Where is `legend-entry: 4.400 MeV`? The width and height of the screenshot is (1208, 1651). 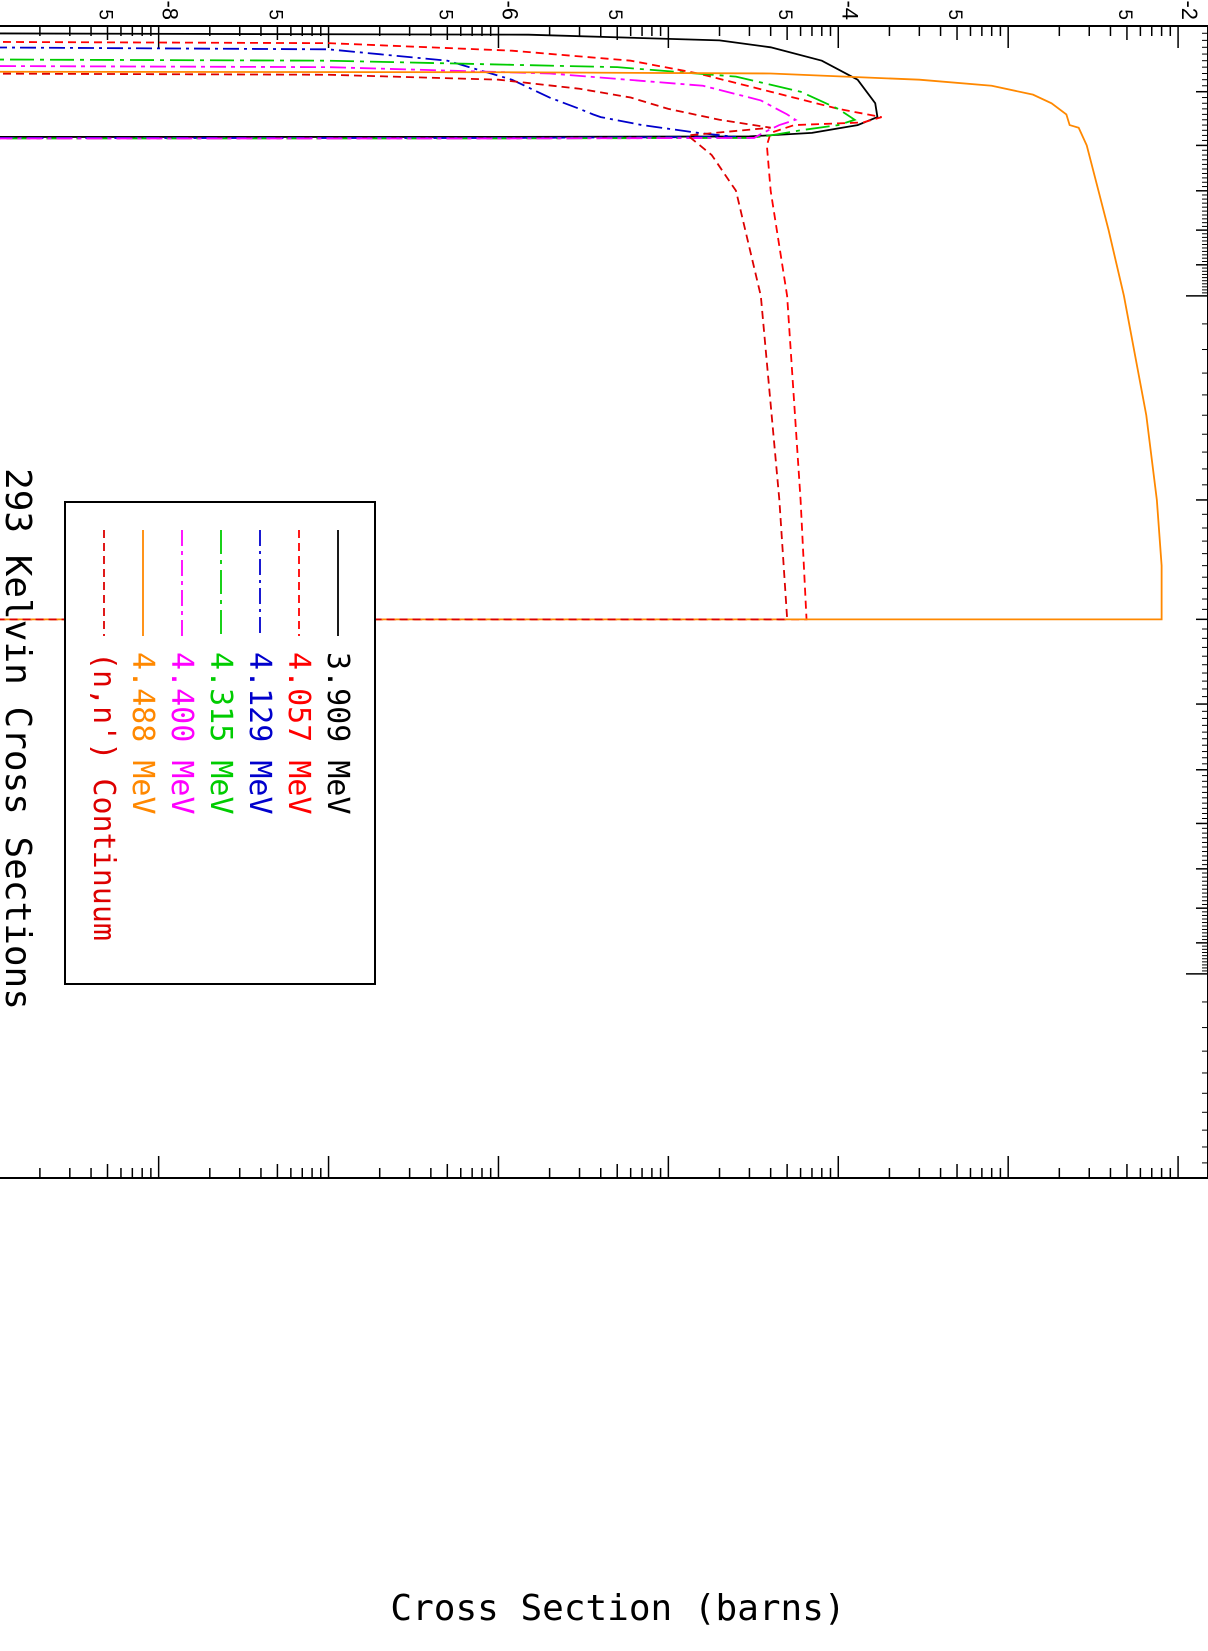
legend-entry: 4.400 MeV is located at coordinates (181, 733).